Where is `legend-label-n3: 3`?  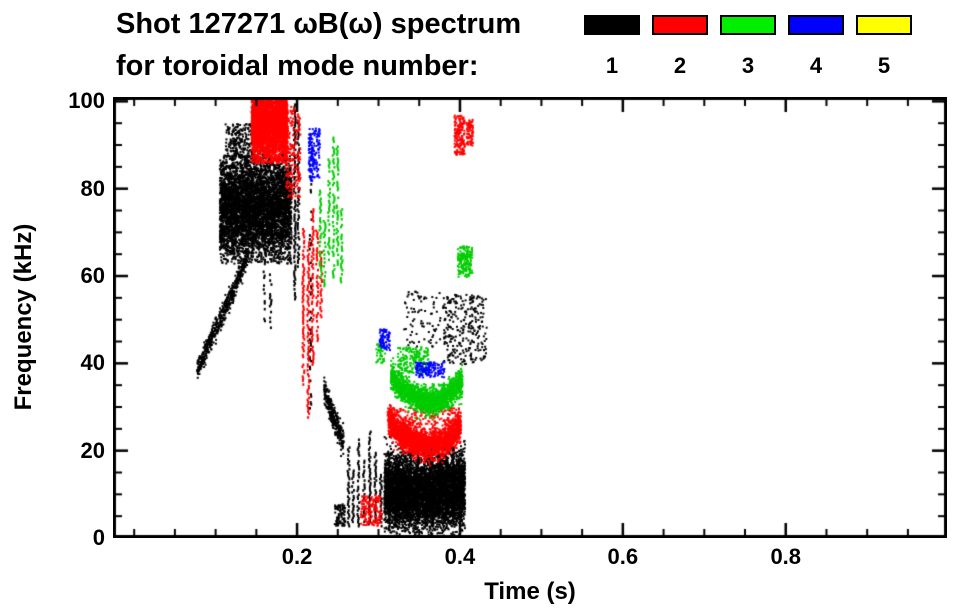
legend-label-n3: 3 is located at coordinates (748, 65).